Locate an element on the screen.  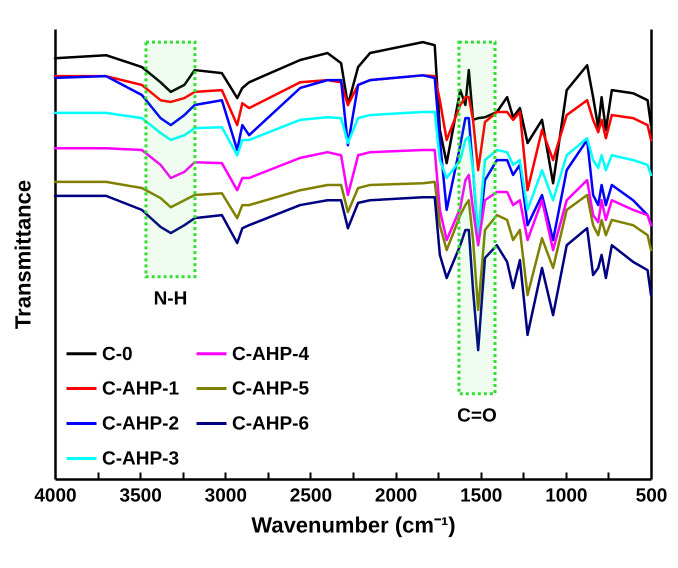
x-tick-label: 1500 is located at coordinates (481, 496).